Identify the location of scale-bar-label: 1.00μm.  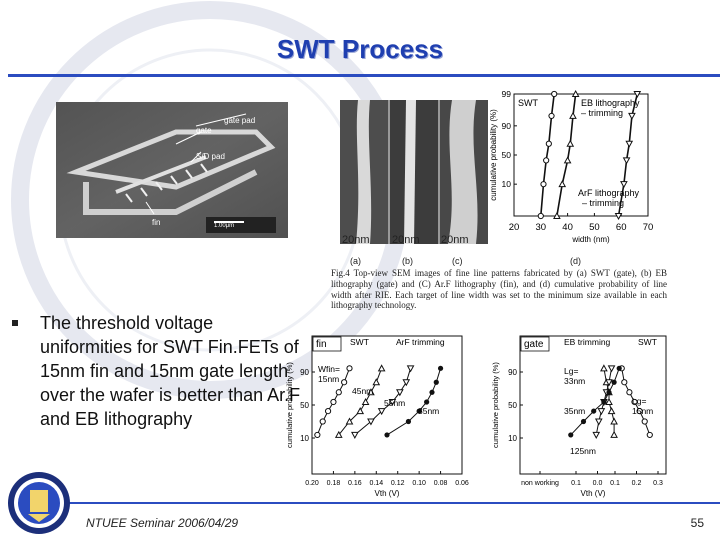
(224, 226).